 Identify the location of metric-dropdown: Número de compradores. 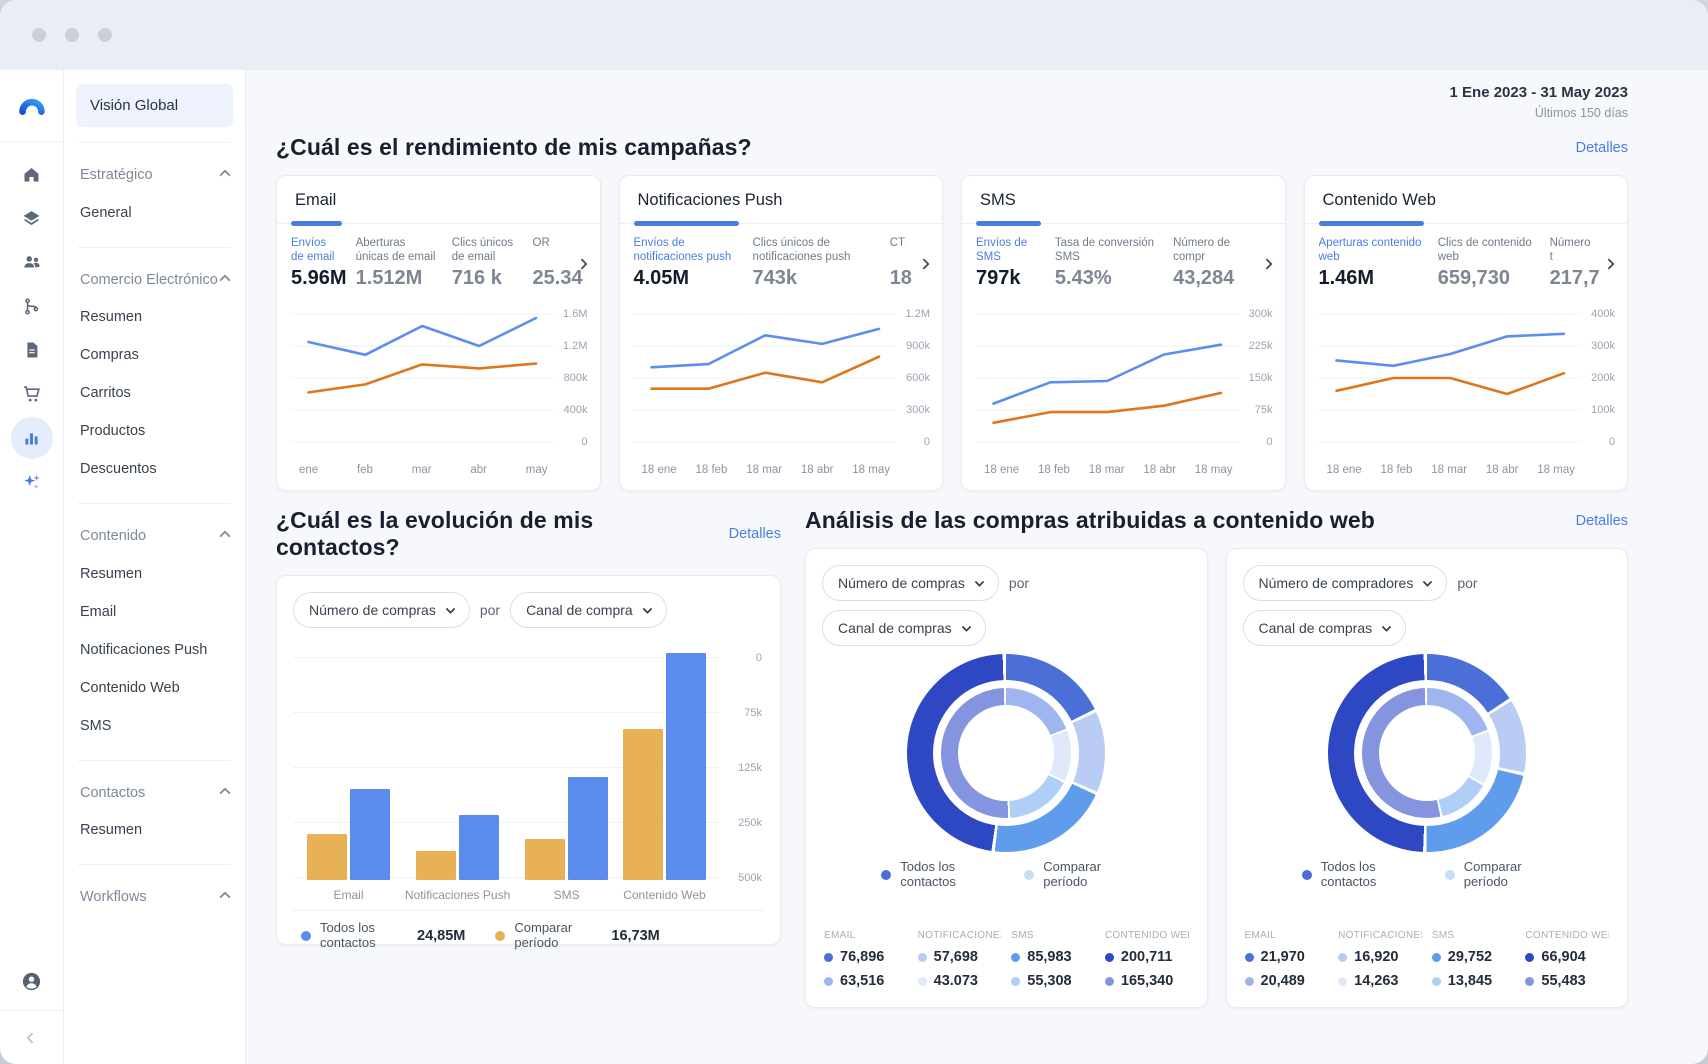
(1345, 583).